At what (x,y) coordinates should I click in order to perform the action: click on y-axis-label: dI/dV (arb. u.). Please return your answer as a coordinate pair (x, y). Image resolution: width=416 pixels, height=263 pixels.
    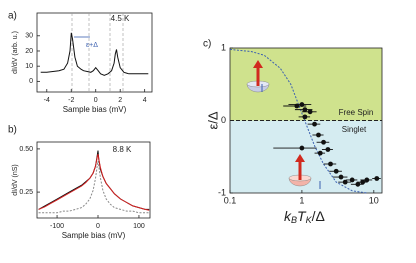
    Looking at the image, I should click on (15, 52).